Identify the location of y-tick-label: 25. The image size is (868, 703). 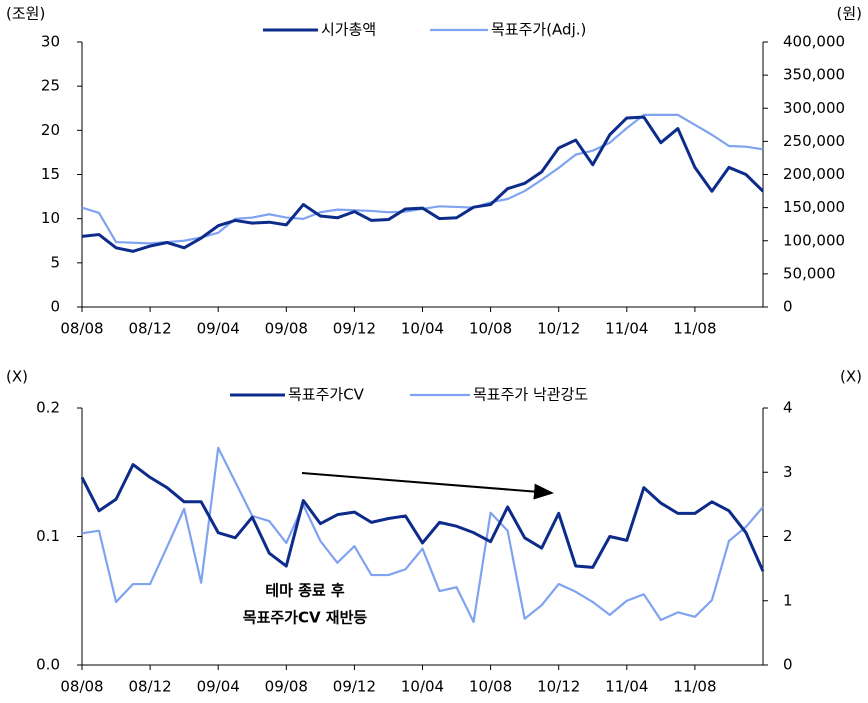
(50, 86).